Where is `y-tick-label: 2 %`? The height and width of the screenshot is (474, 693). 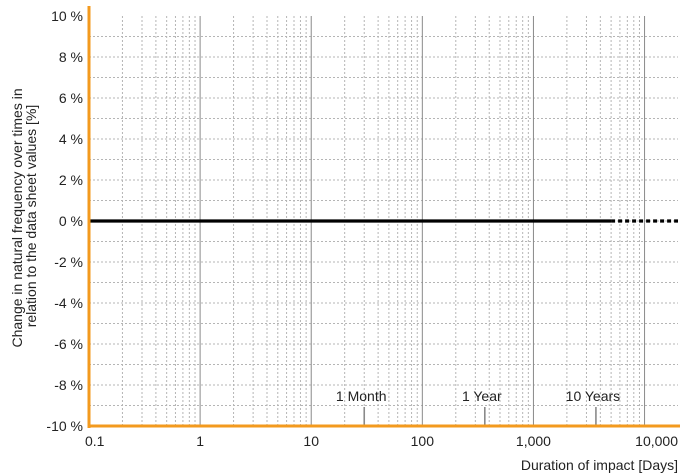 y-tick-label: 2 % is located at coordinates (71, 180).